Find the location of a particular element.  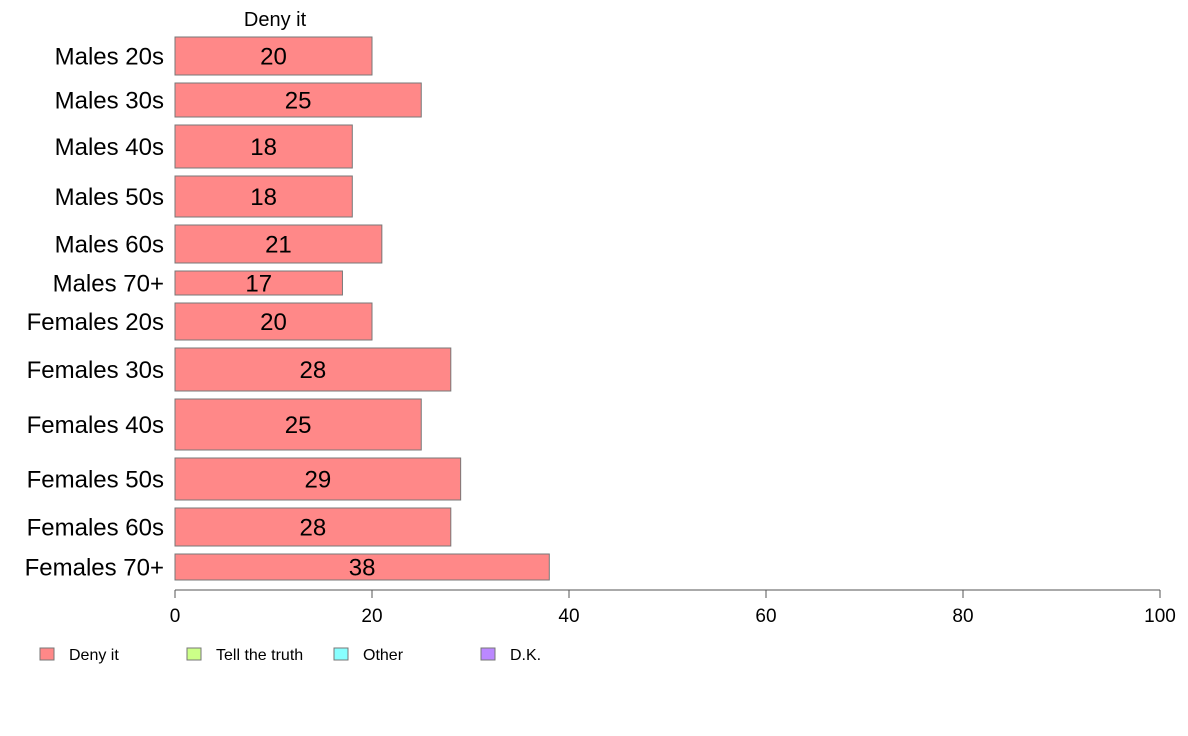

category-label: Females 60s is located at coordinates (95, 528).